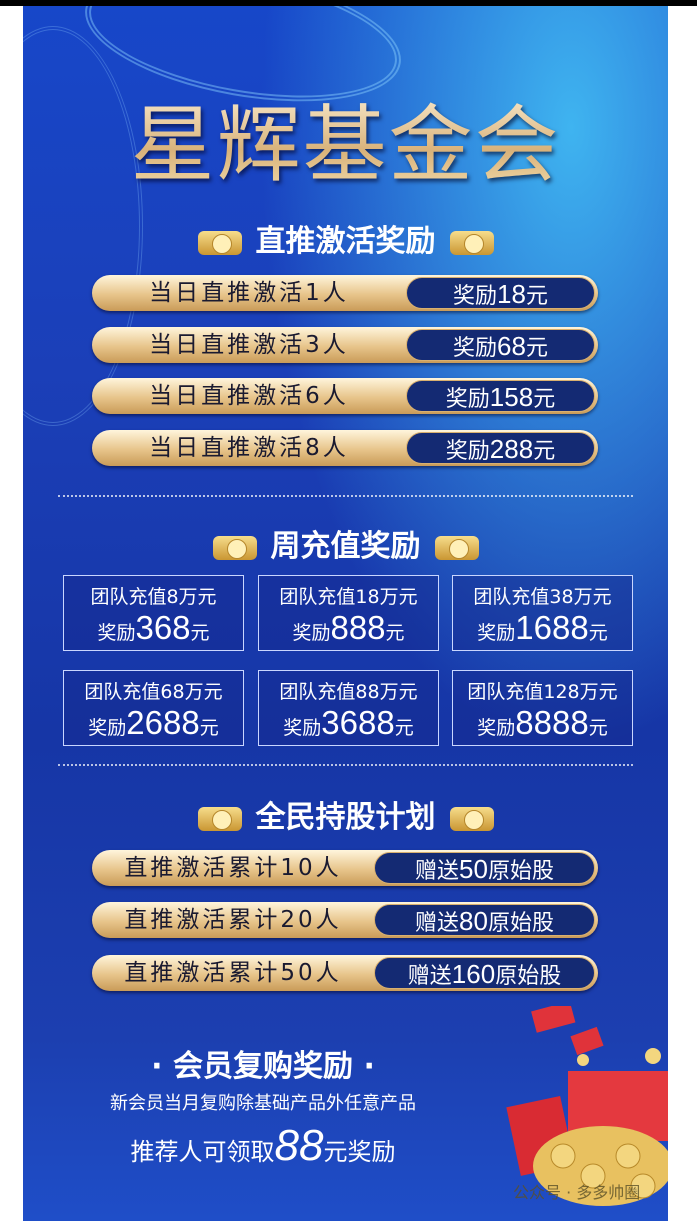  What do you see at coordinates (233, 868) in the screenshot?
I see `row-label: 直推激活累计10人` at bounding box center [233, 868].